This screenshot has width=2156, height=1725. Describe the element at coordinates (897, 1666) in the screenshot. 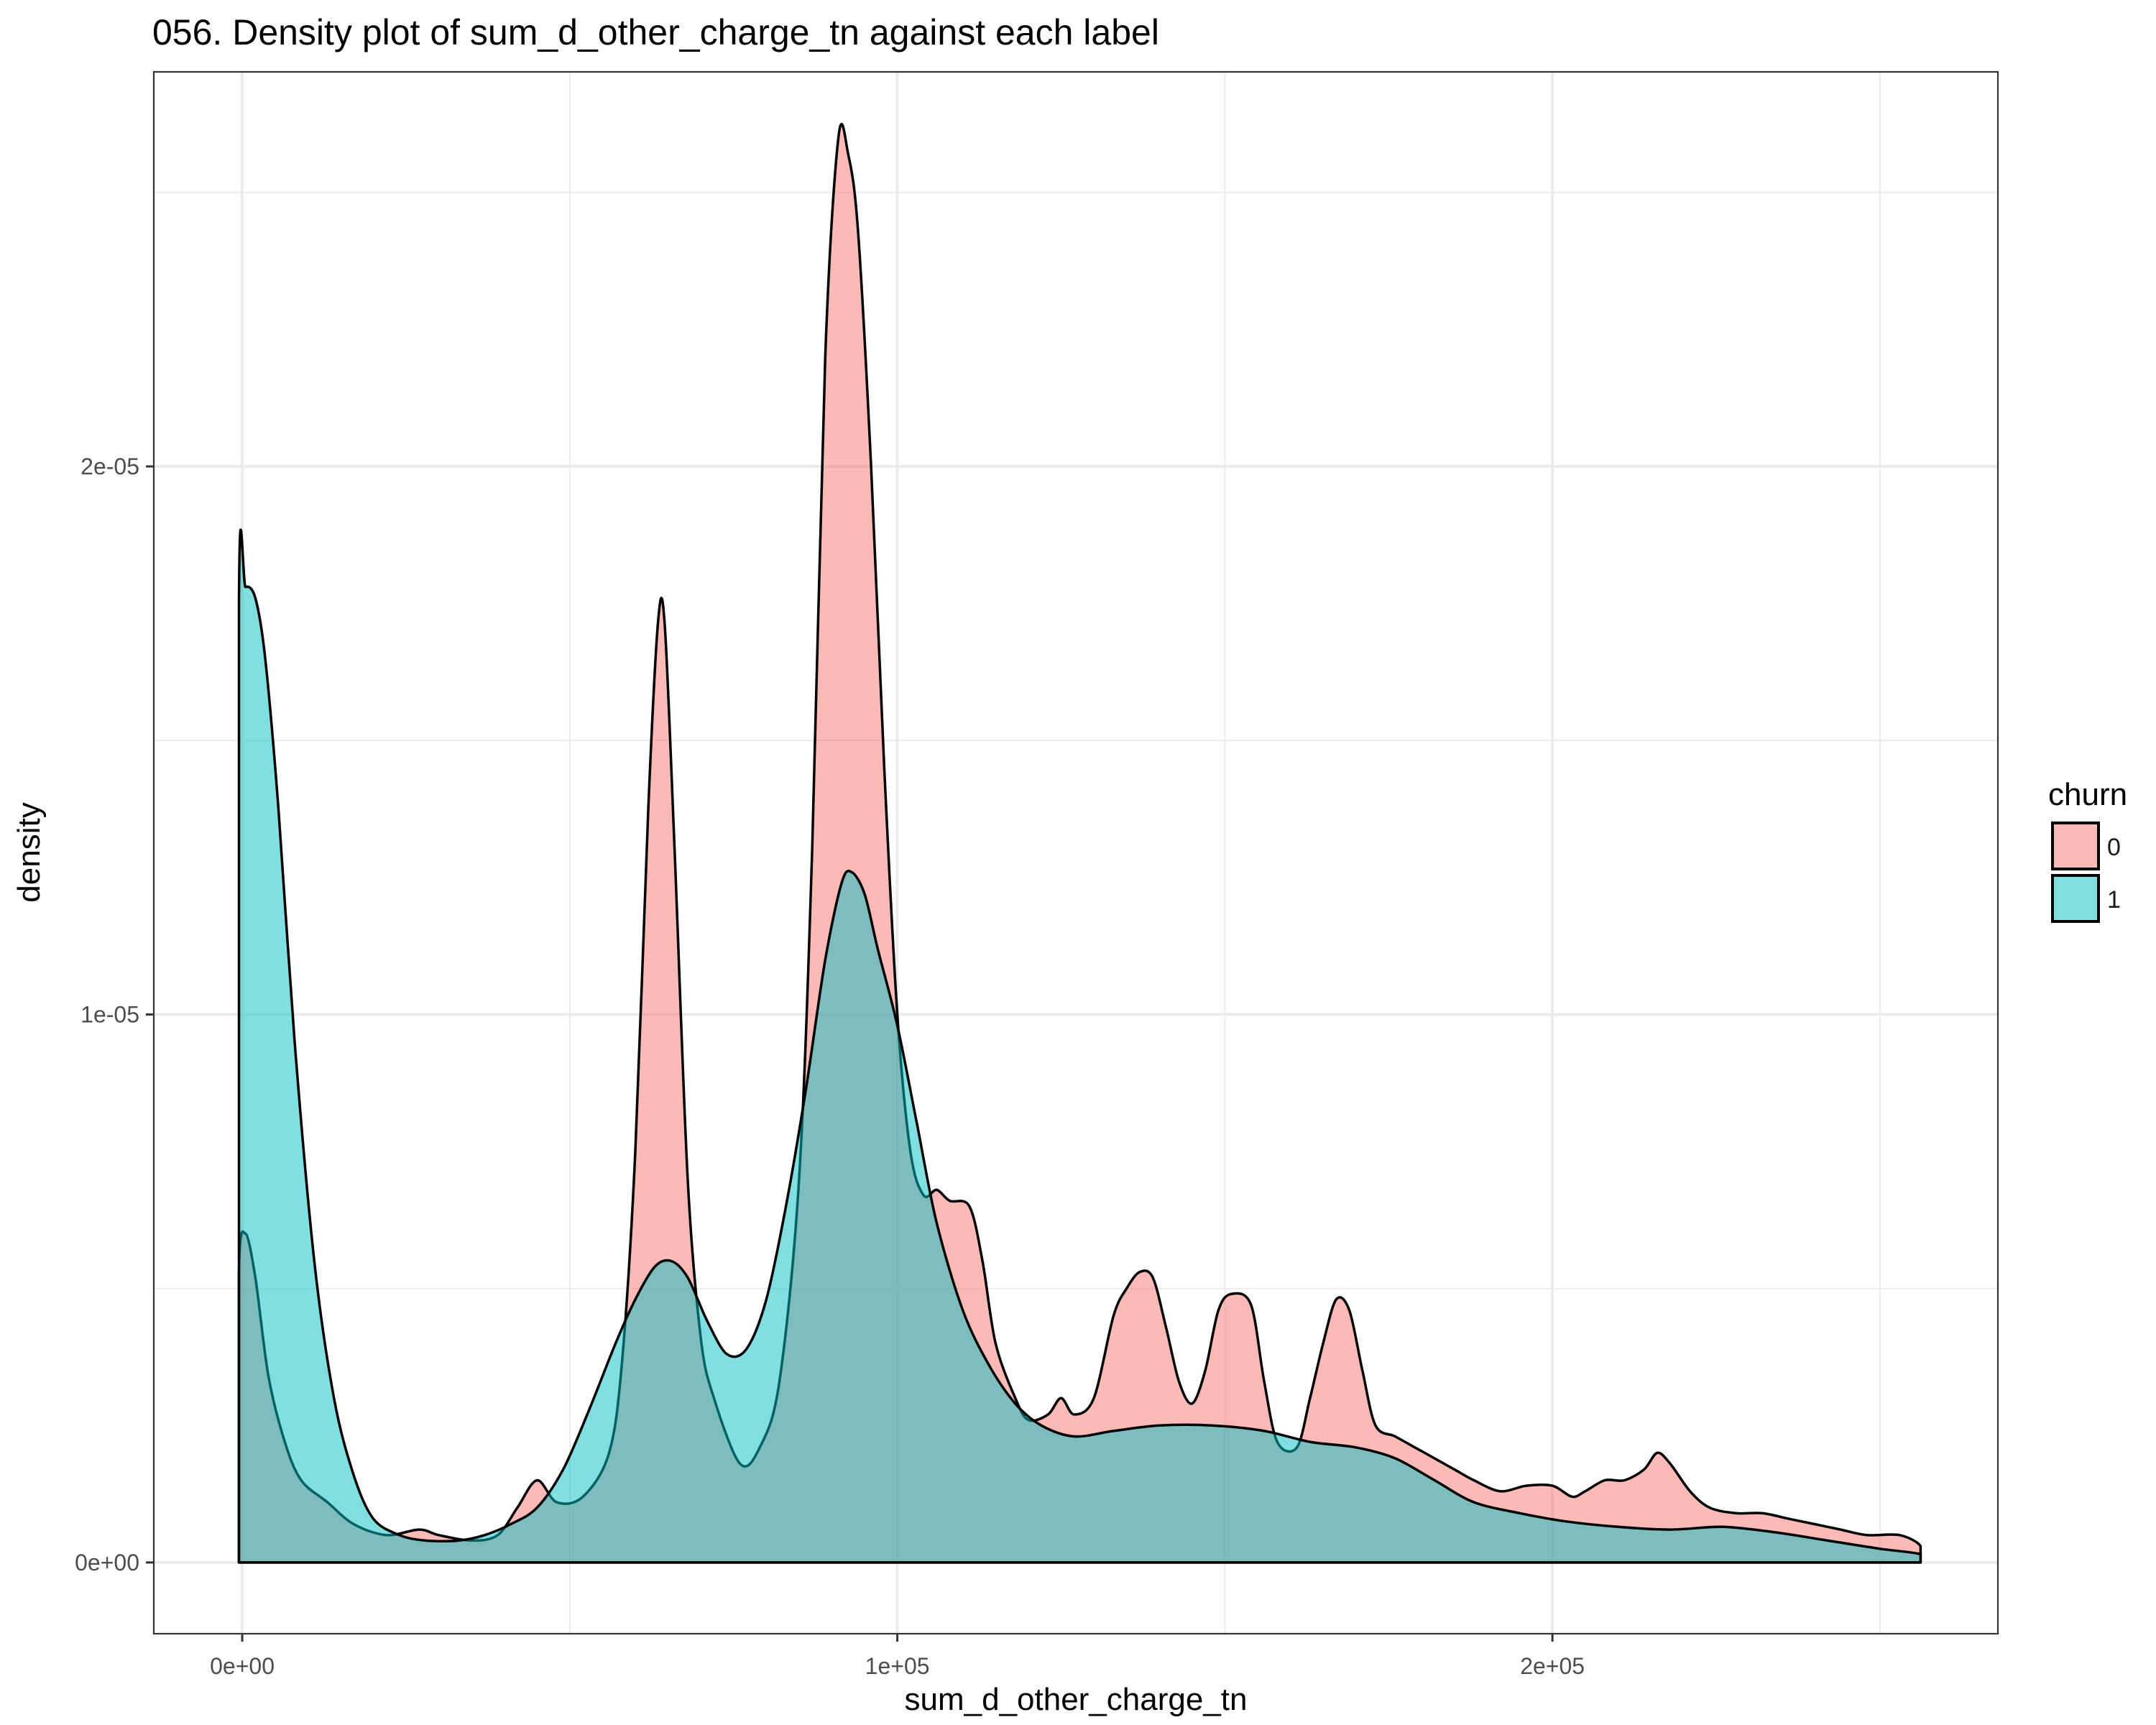

I see `x-tick-label: 1e+05` at that location.